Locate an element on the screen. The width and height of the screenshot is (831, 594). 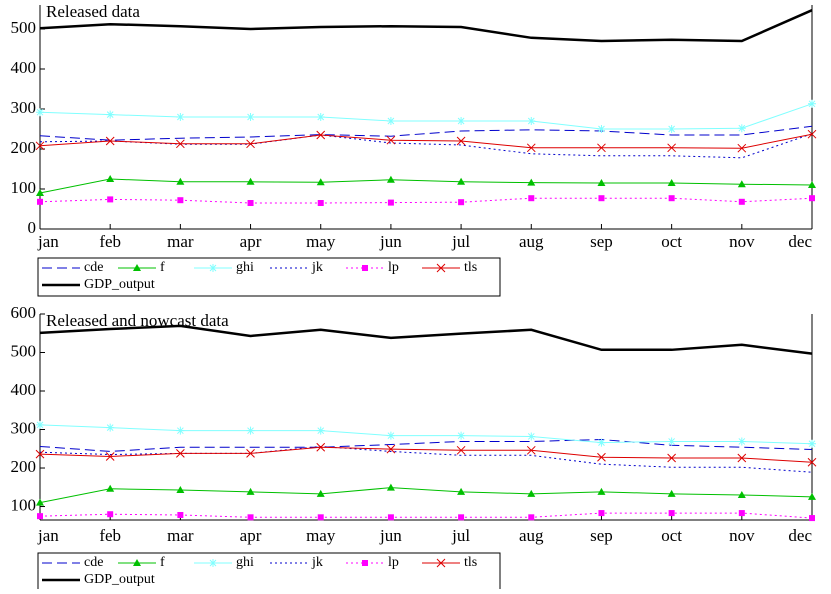
x-tick-label: may is located at coordinates (321, 535).